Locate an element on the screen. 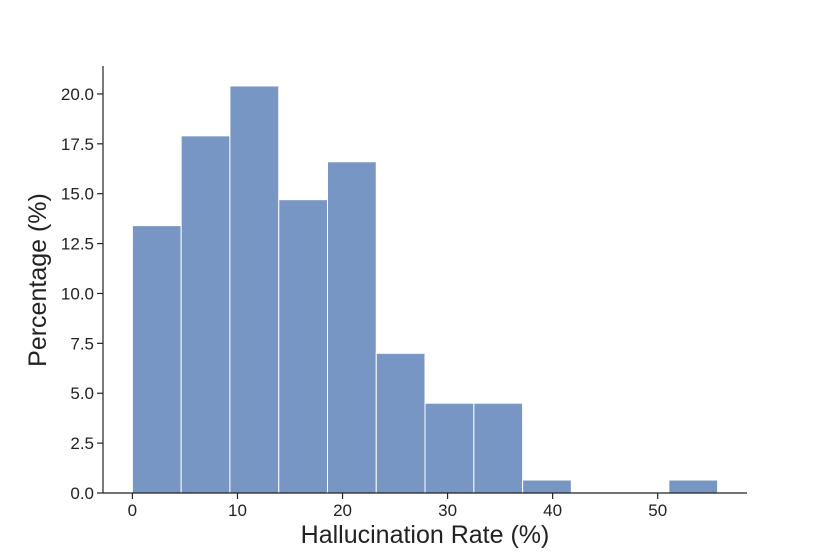  y-tick-label: 20.0 is located at coordinates (77, 94).